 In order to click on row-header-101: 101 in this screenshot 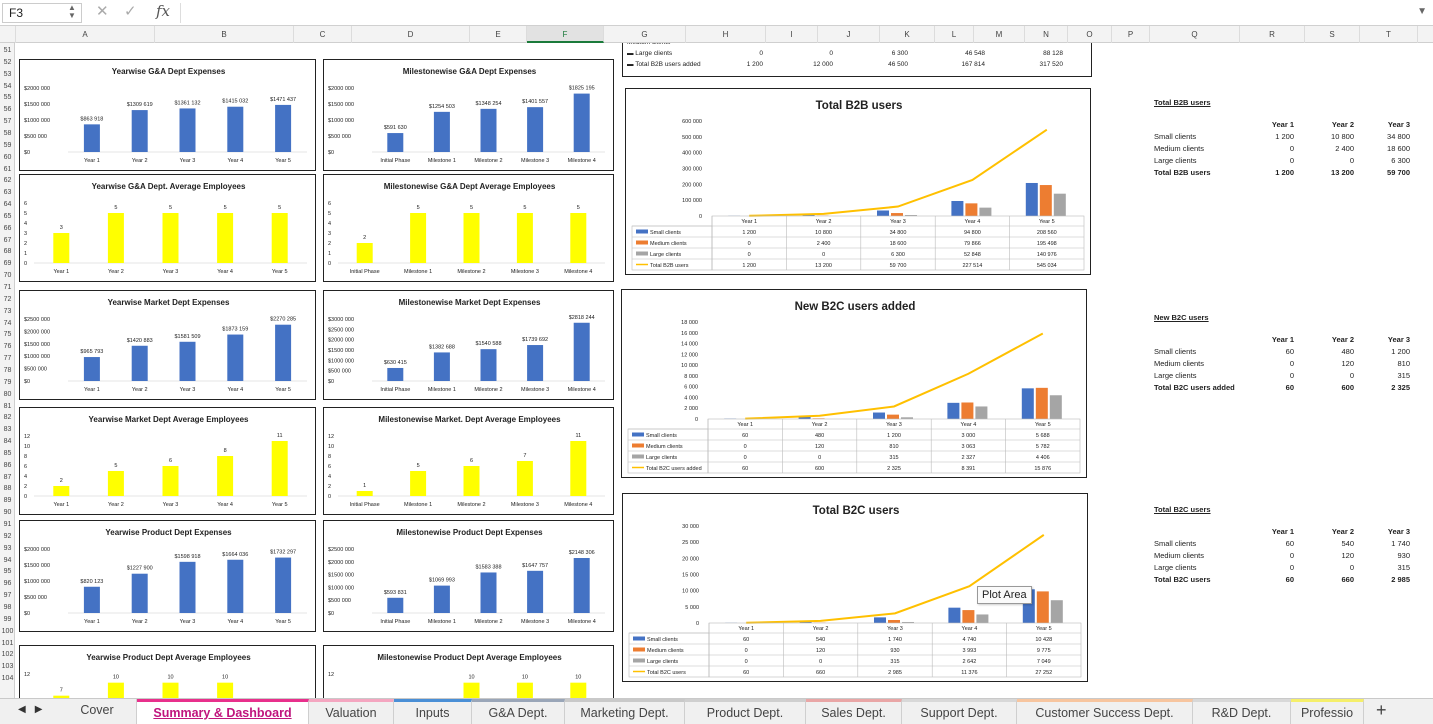, I will do `click(7, 643)`.